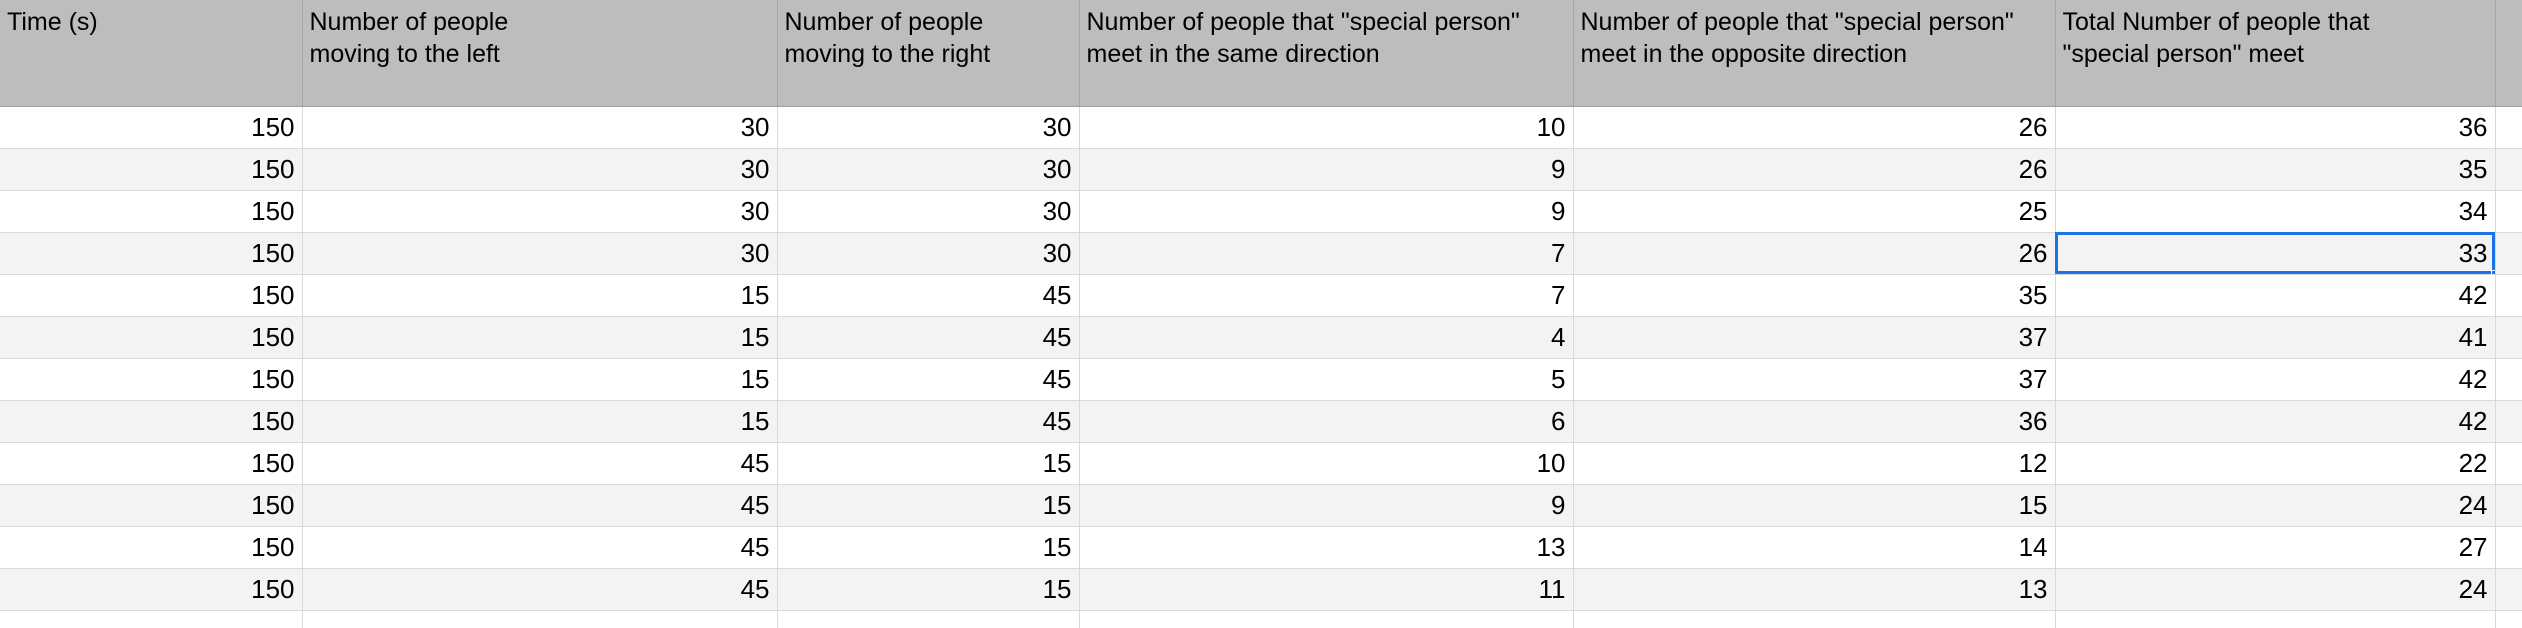 The image size is (2522, 628). What do you see at coordinates (1326, 379) in the screenshot?
I see `cell-meet-same: 5` at bounding box center [1326, 379].